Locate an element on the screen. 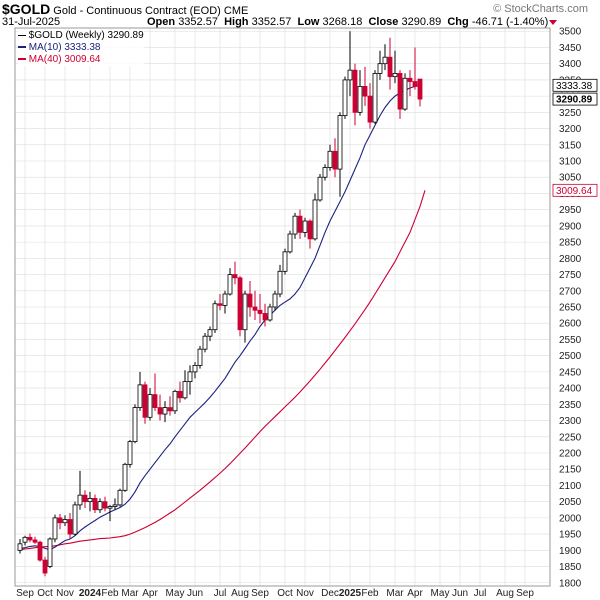 The height and width of the screenshot is (600, 600). instrument-description: Gold - Continuous Contract (EOD) is located at coordinates (137, 11).